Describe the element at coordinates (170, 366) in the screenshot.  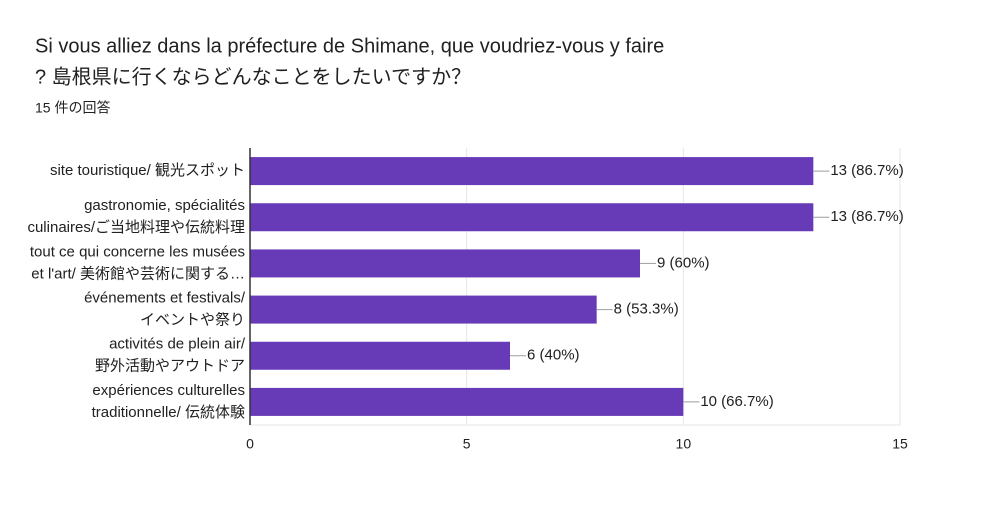
I see `y-tick-label: 野外活動やアウトドア` at that location.